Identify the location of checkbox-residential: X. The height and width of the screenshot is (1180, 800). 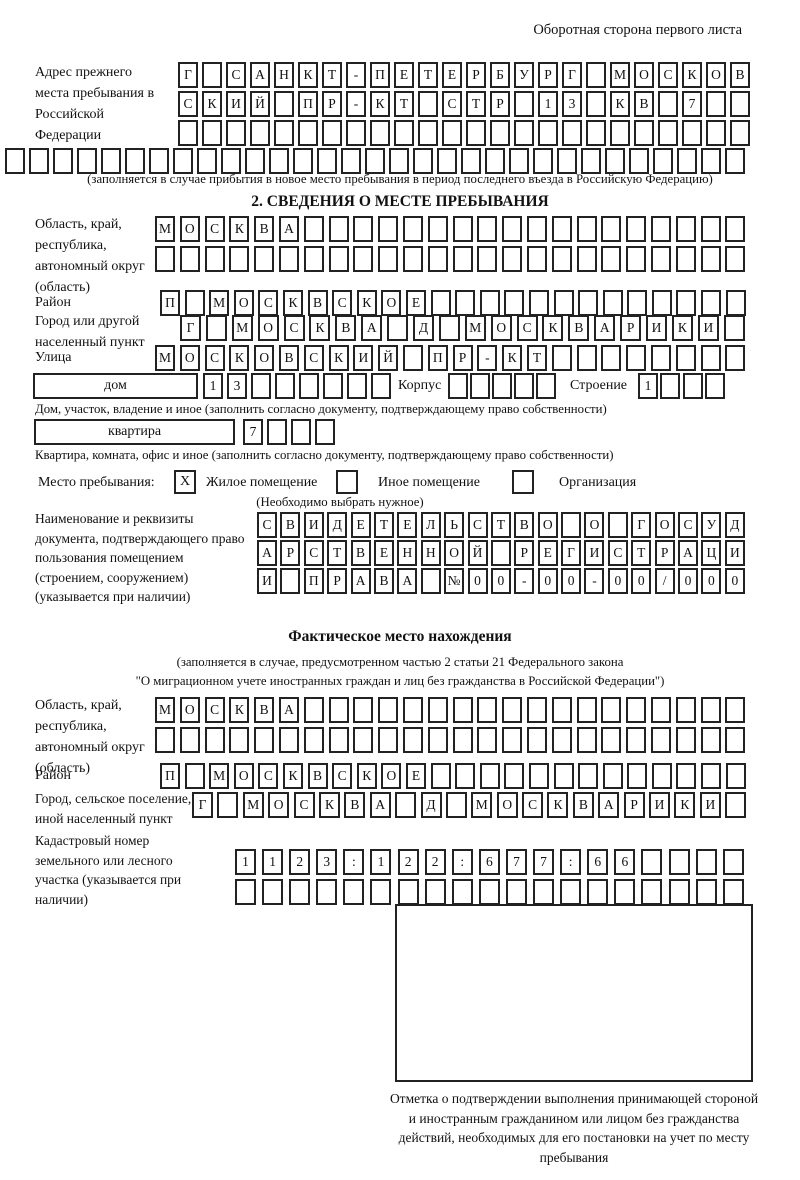
(185, 482).